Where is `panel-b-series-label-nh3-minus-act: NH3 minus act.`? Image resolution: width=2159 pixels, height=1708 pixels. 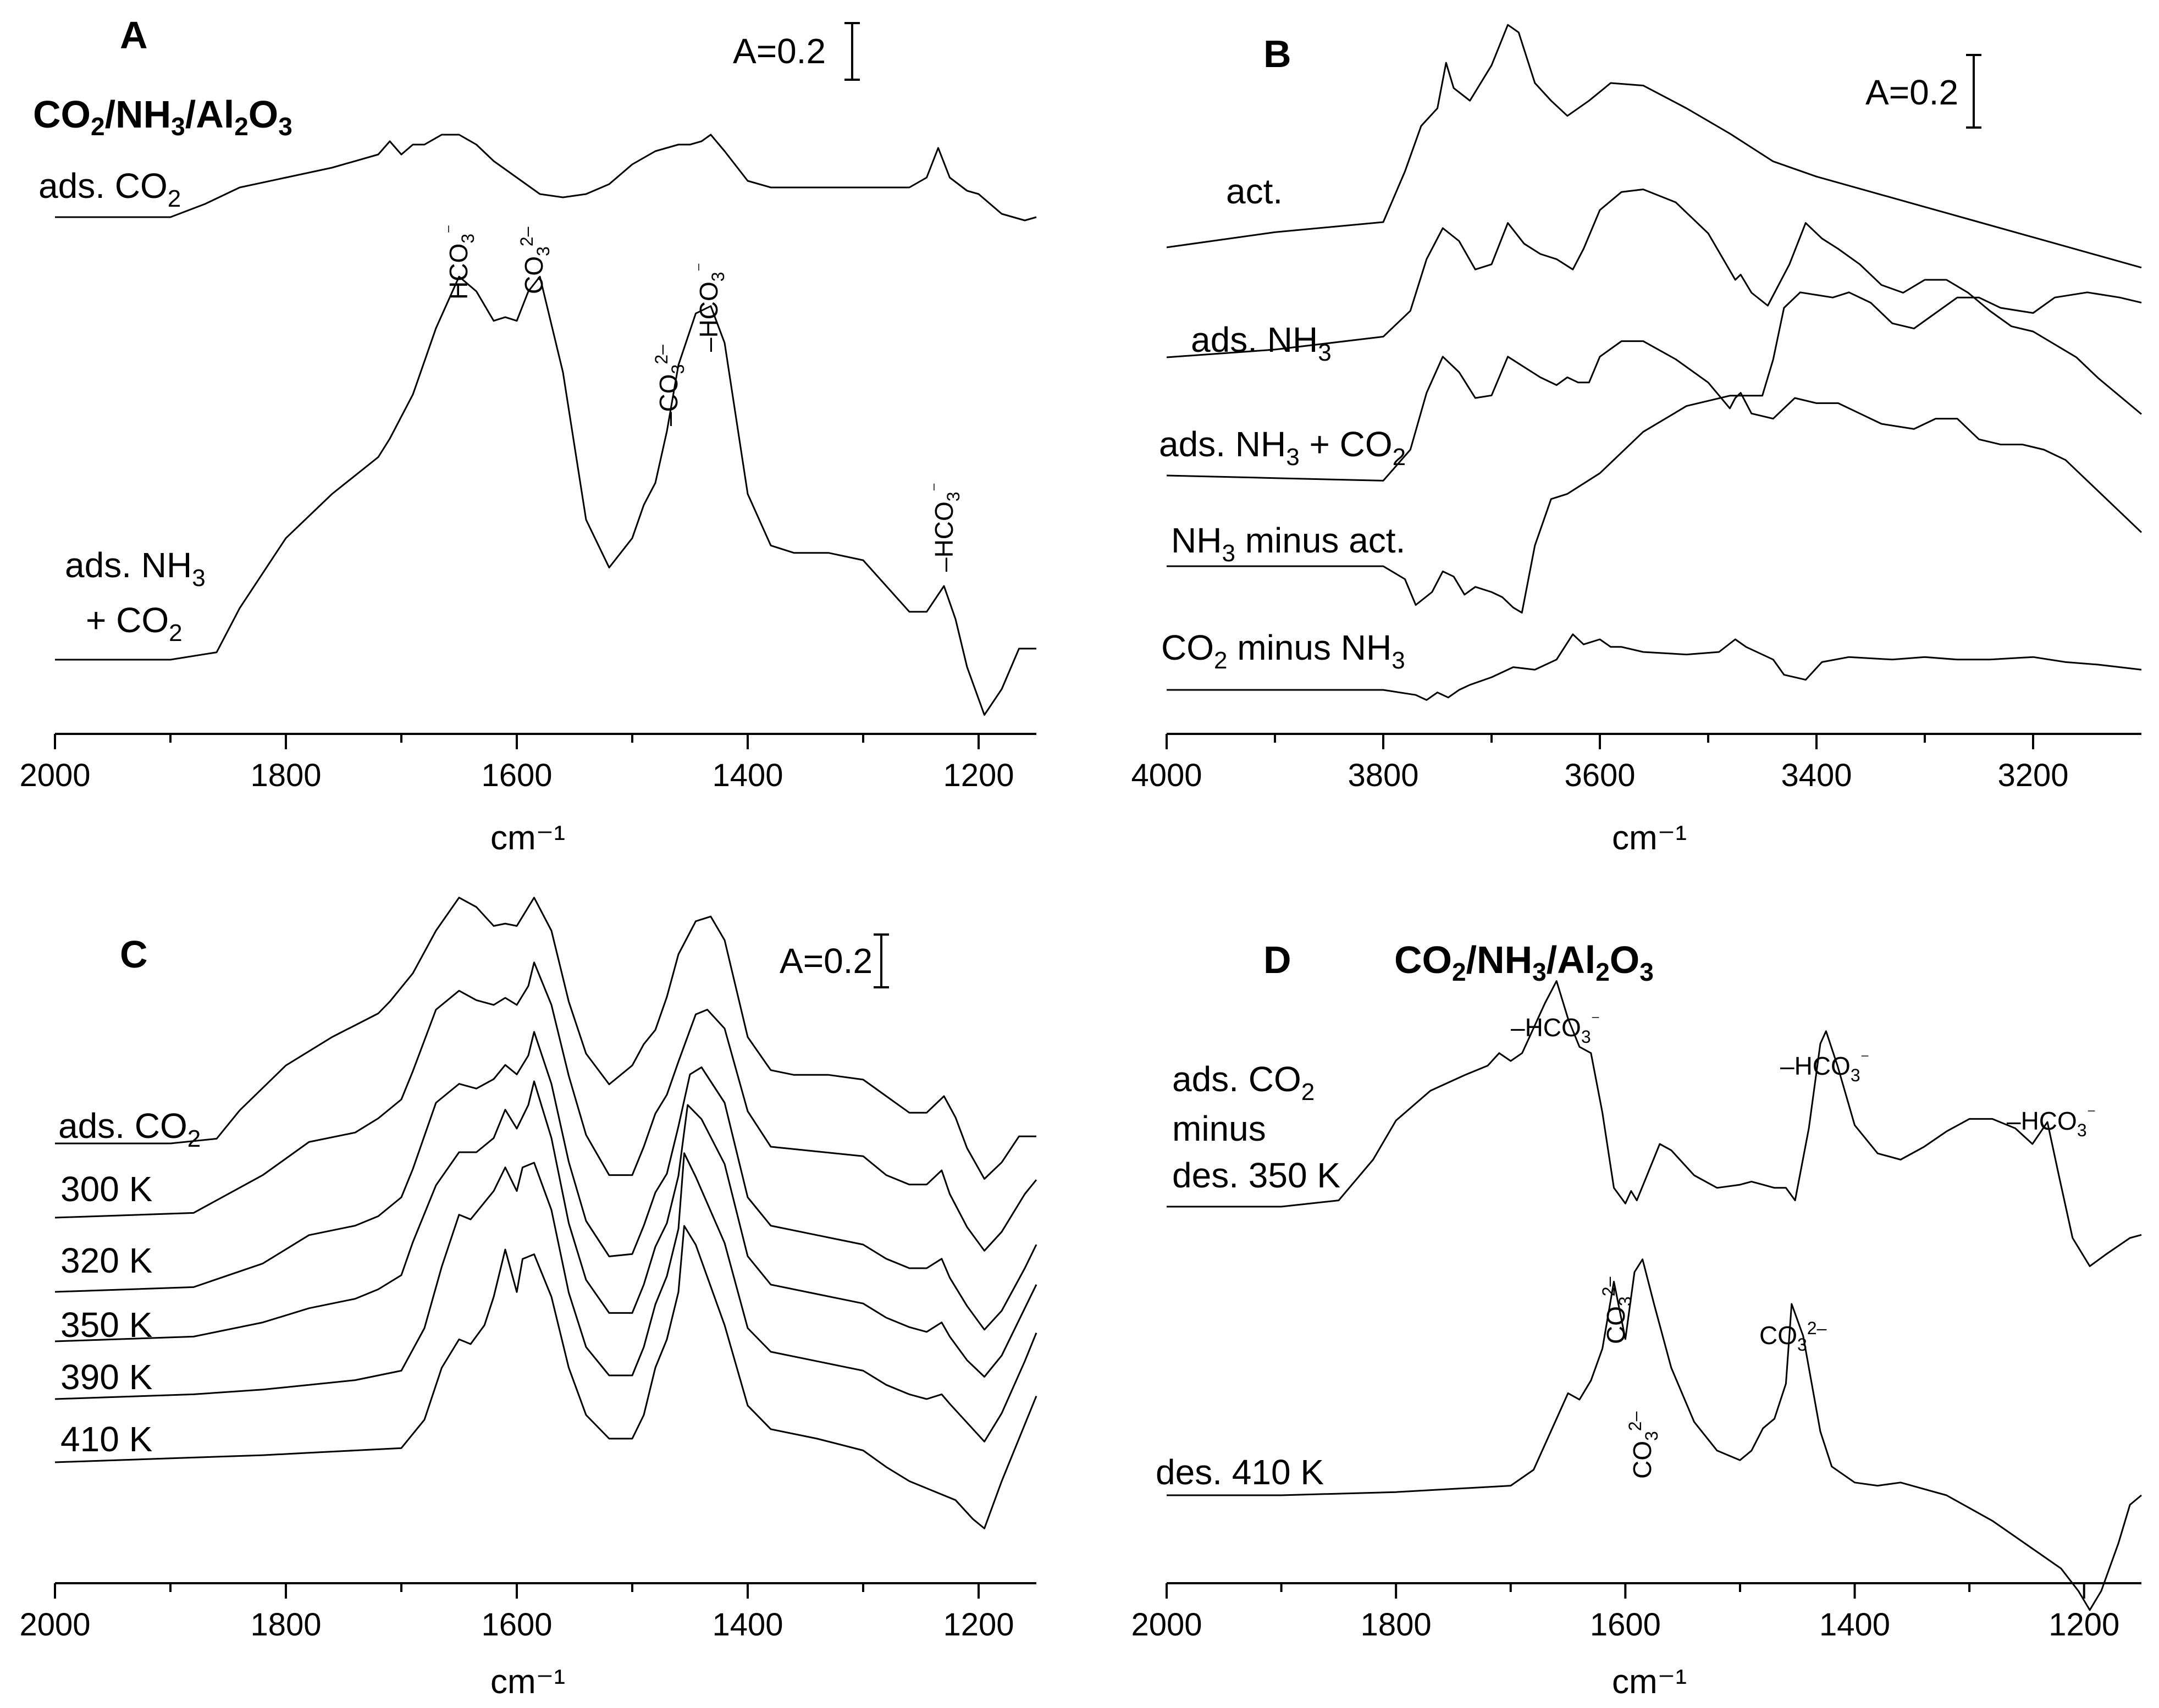
panel-b-series-label-nh3-minus-act: NH3 minus act. is located at coordinates (1288, 544).